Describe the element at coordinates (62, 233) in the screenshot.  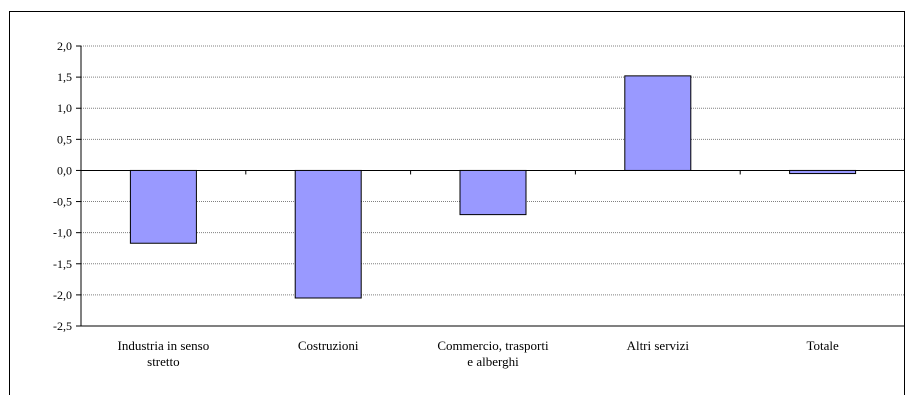
I see `y-tick-label: -1,0` at that location.